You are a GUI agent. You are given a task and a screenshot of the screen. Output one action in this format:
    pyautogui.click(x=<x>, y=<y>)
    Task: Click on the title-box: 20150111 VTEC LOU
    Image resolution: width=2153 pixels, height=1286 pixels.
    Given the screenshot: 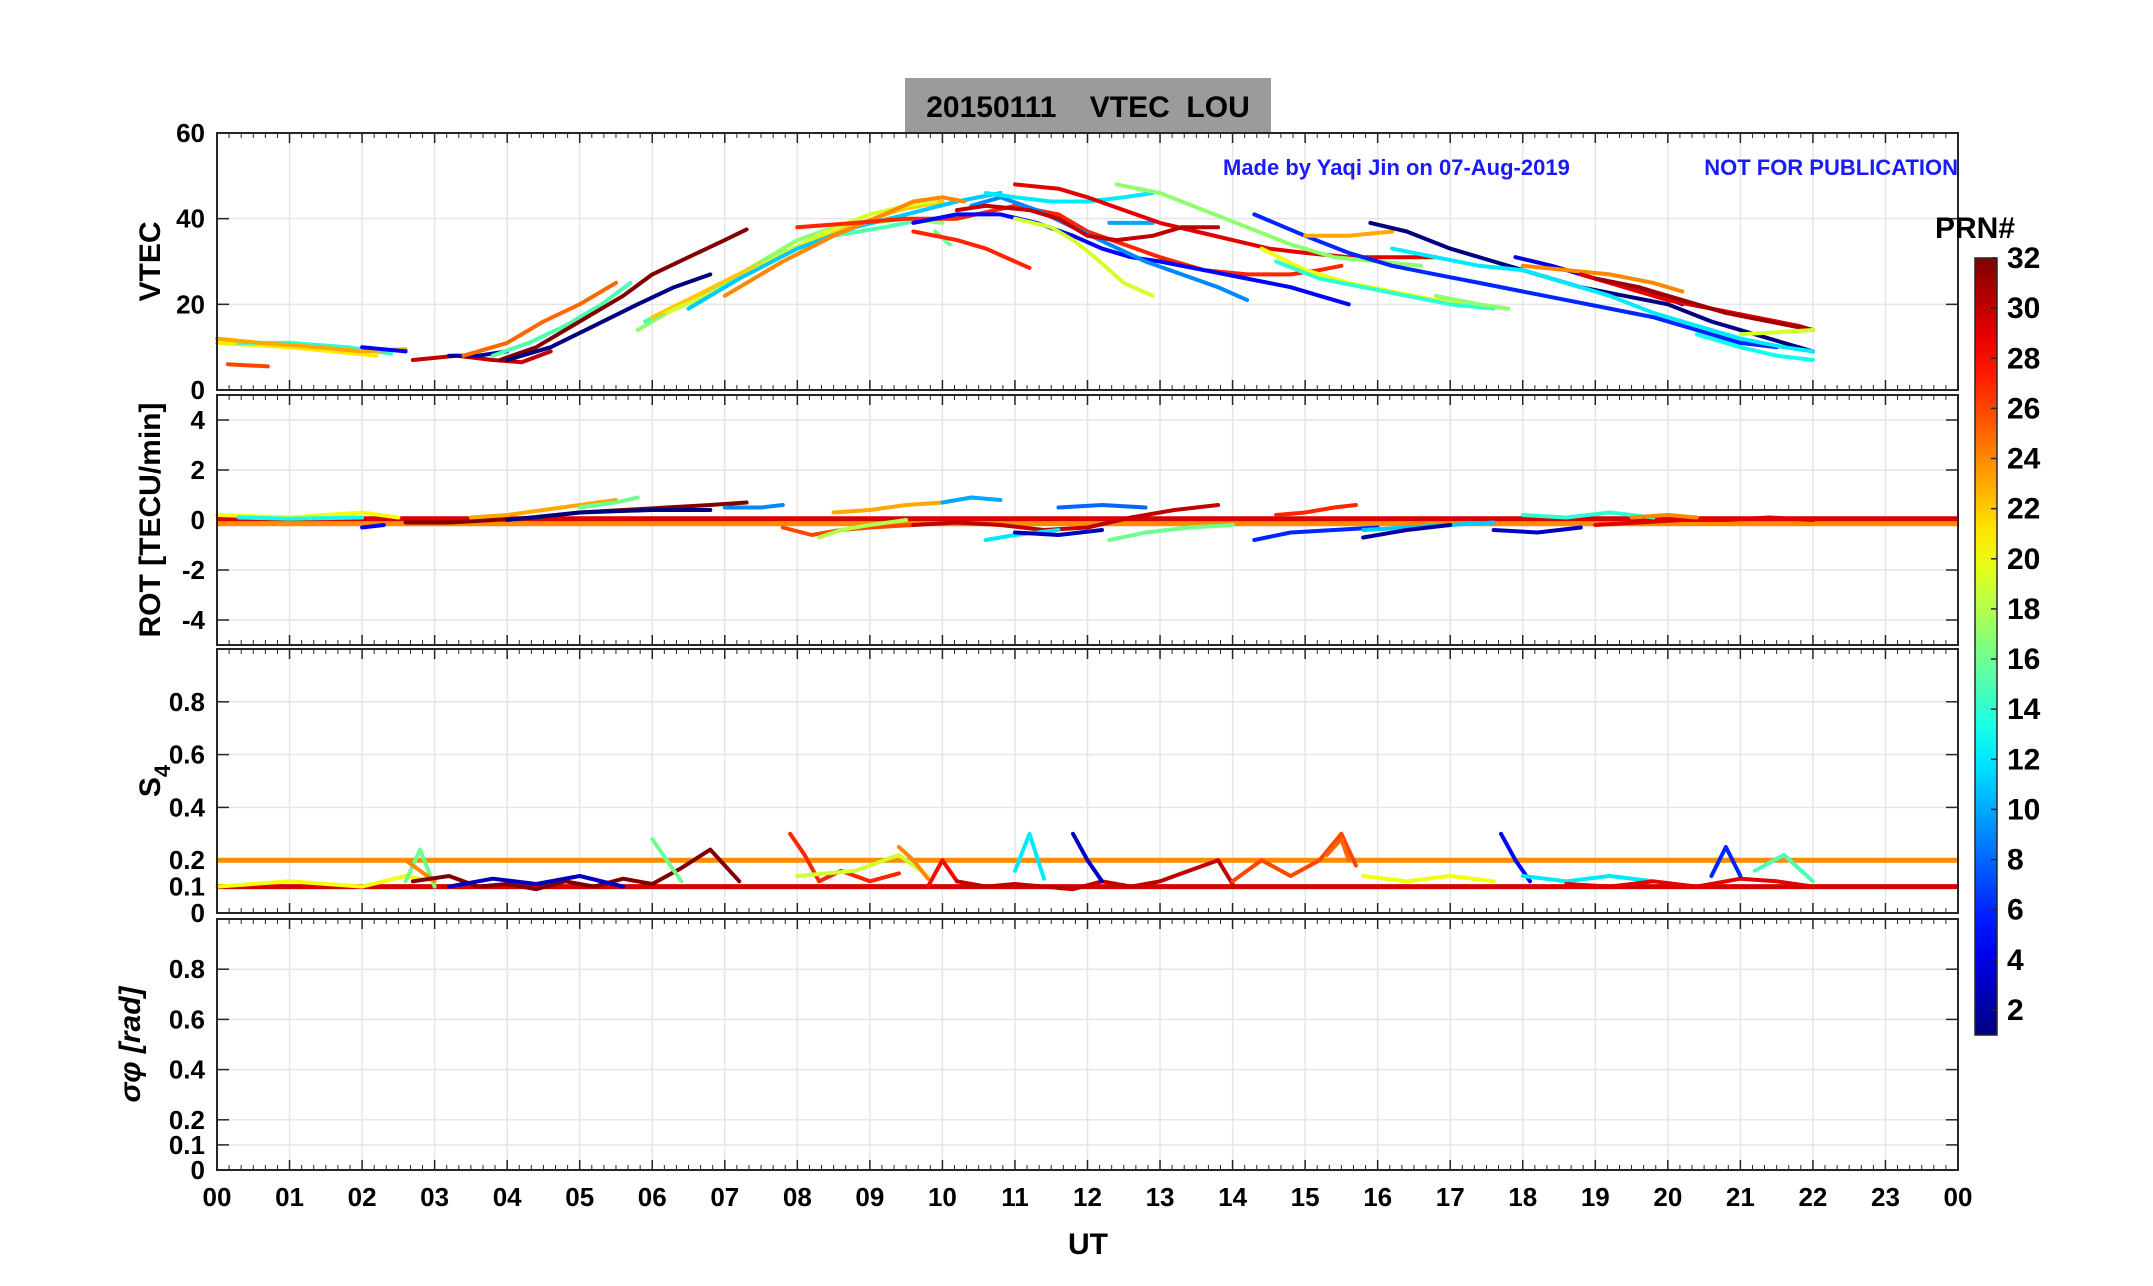 What is the action you would take?
    pyautogui.click(x=1088, y=105)
    